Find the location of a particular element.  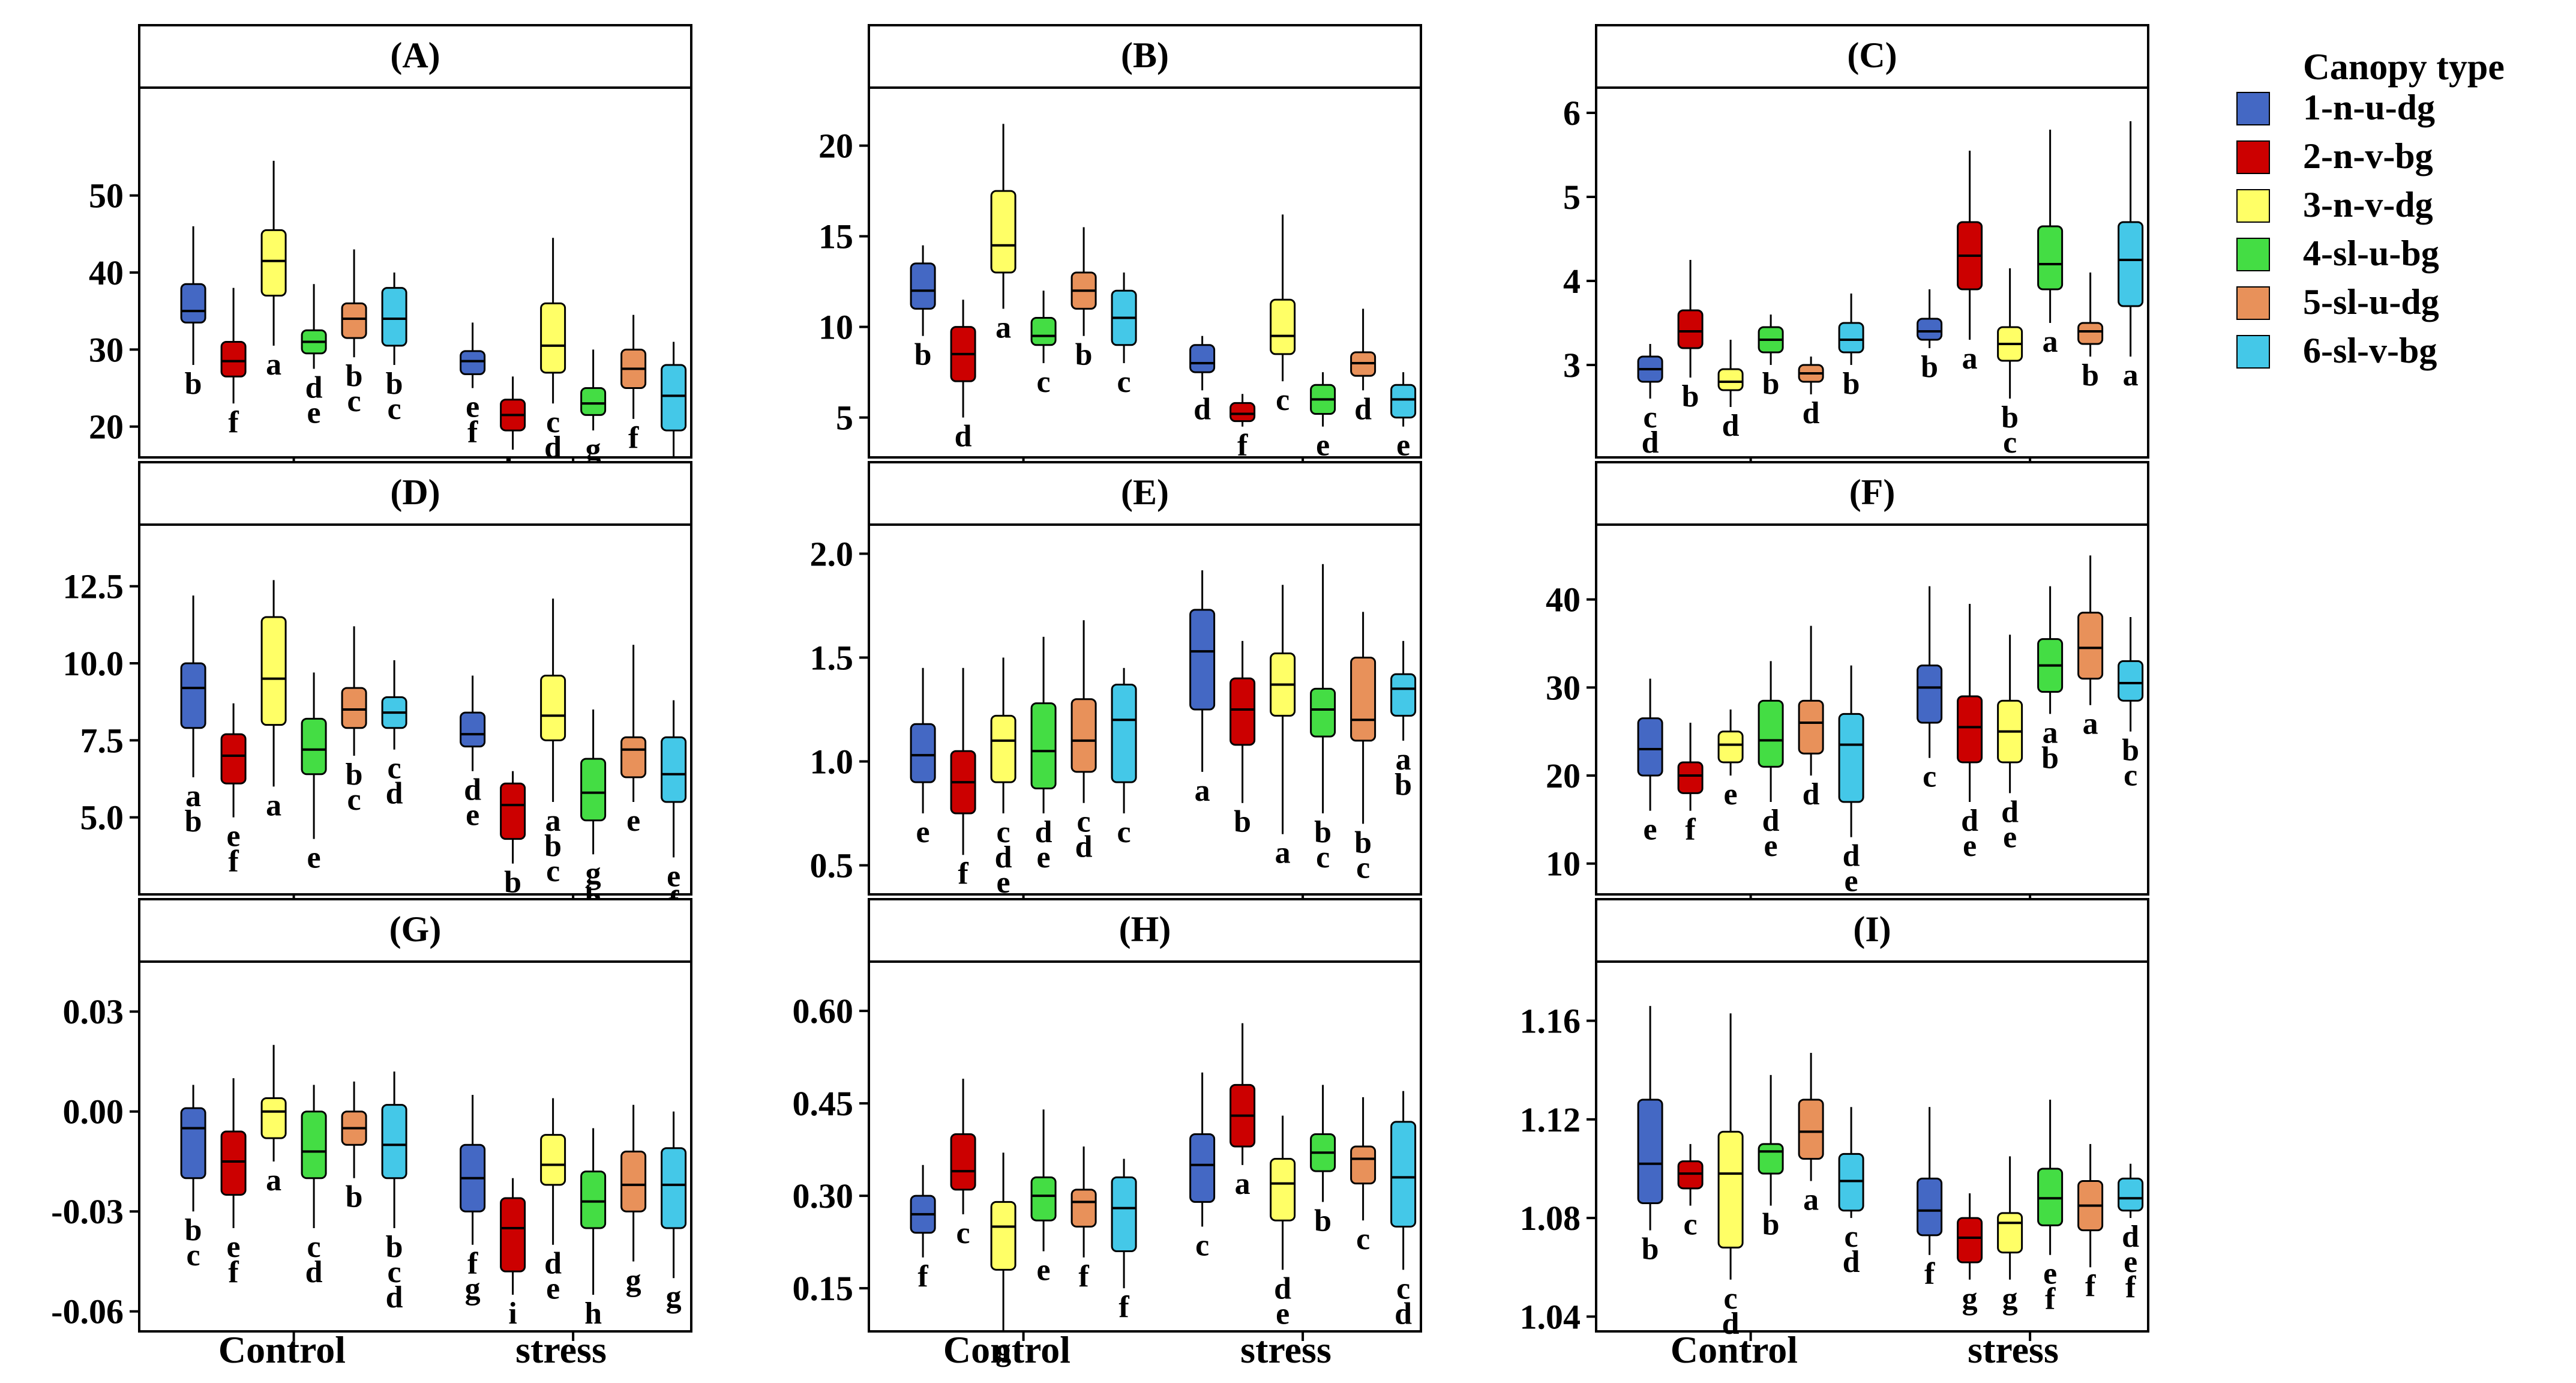

box-3-n-v-dg-control: d is located at coordinates (1730, 391).